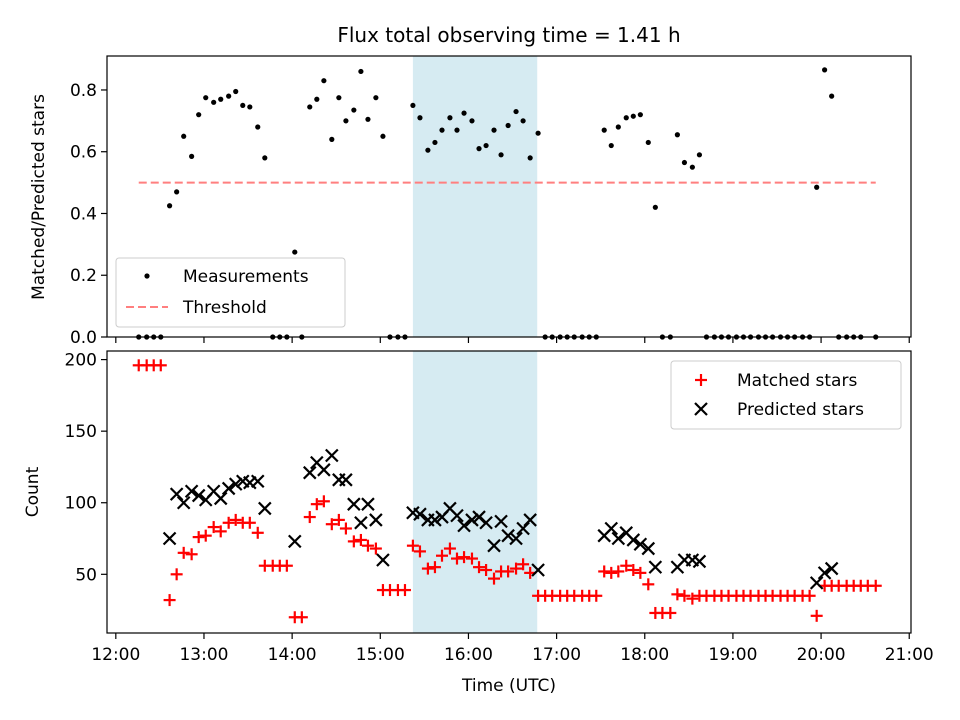  I want to click on y-tick-label: 0.6, so click(83, 153).